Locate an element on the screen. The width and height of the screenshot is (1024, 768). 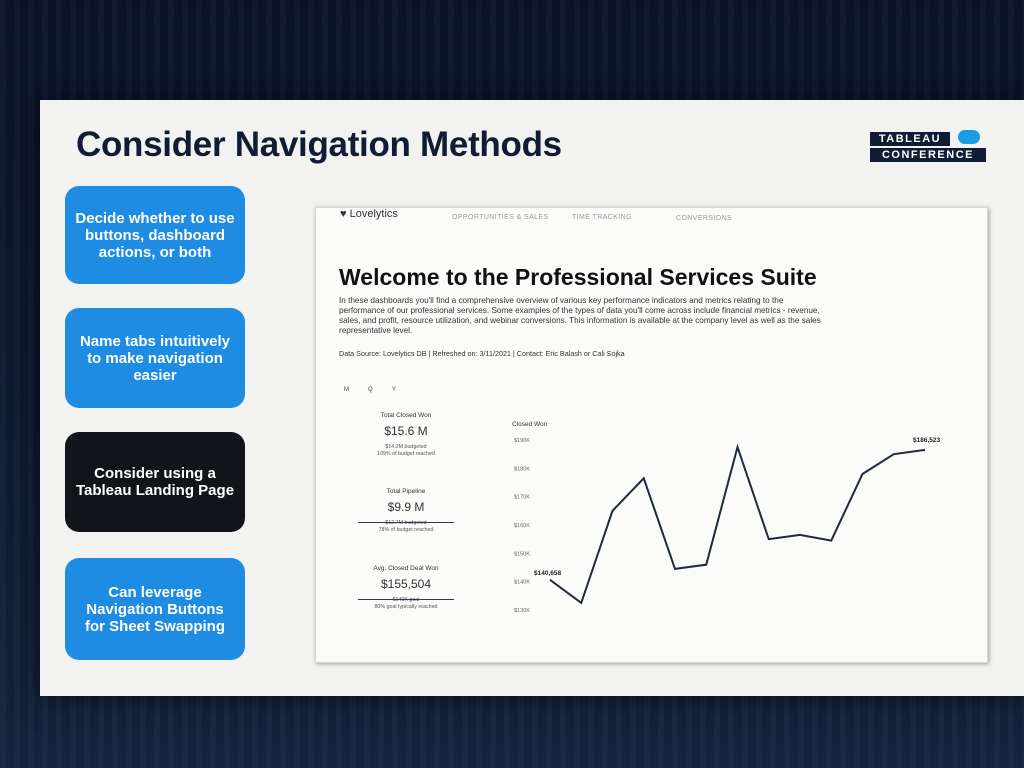
y-tick-label: $160K is located at coordinates (522, 526).